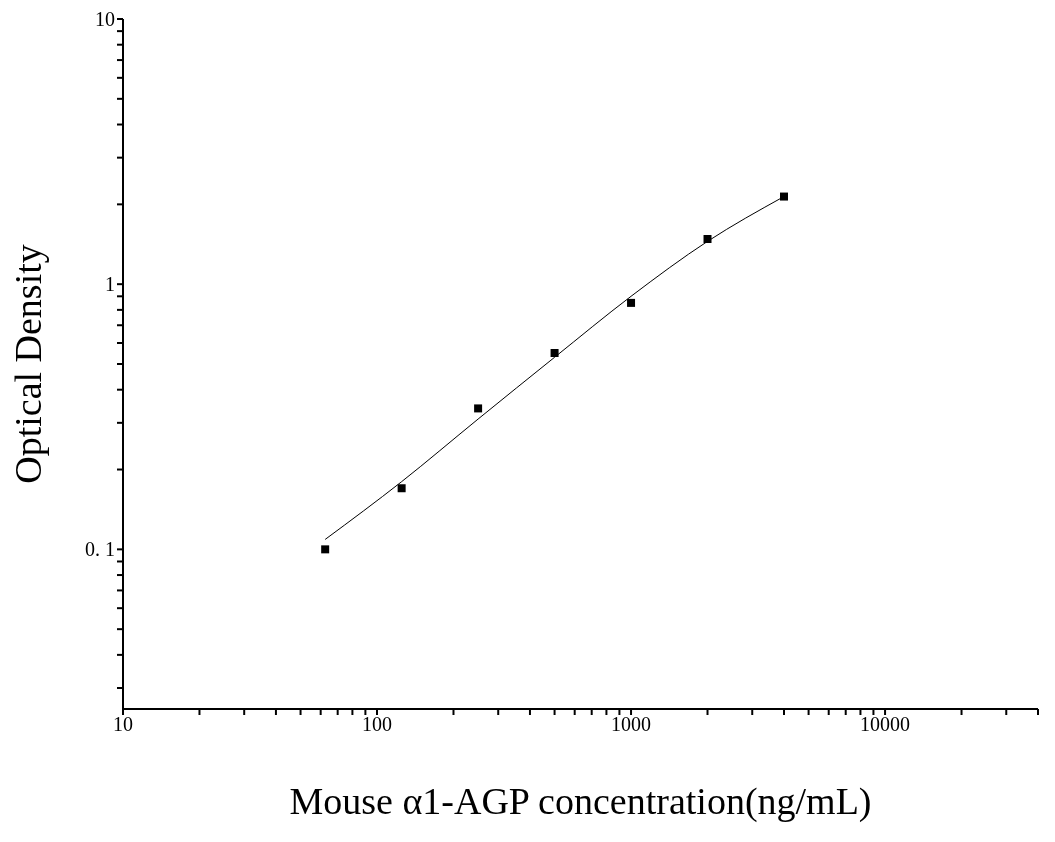 The height and width of the screenshot is (842, 1055). What do you see at coordinates (377, 724) in the screenshot?
I see `x-tick-label: 100` at bounding box center [377, 724].